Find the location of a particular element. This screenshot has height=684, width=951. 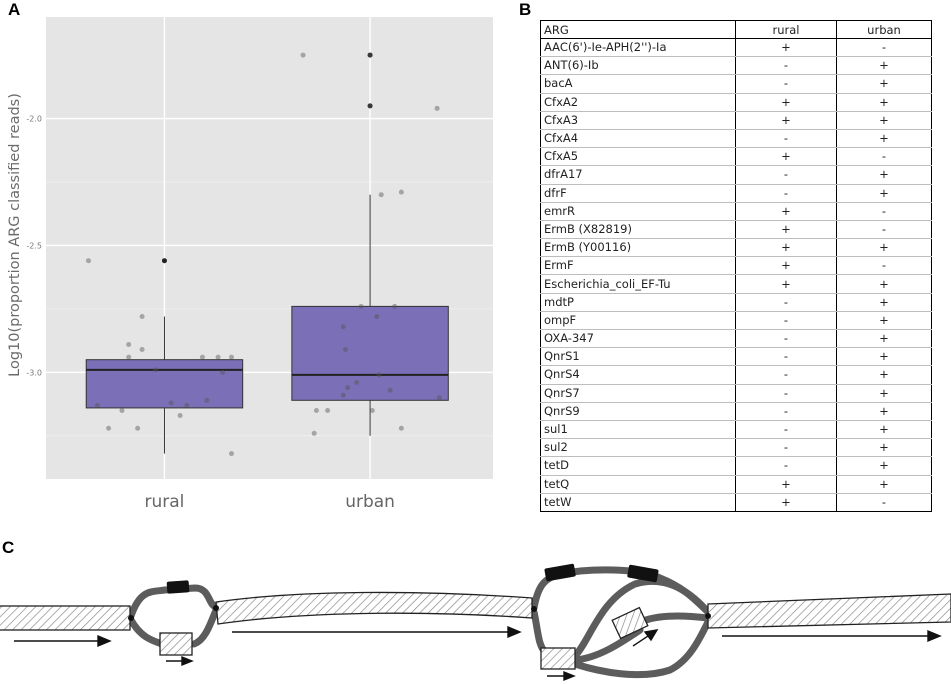

edge-lower-right is located at coordinates (607, 645).